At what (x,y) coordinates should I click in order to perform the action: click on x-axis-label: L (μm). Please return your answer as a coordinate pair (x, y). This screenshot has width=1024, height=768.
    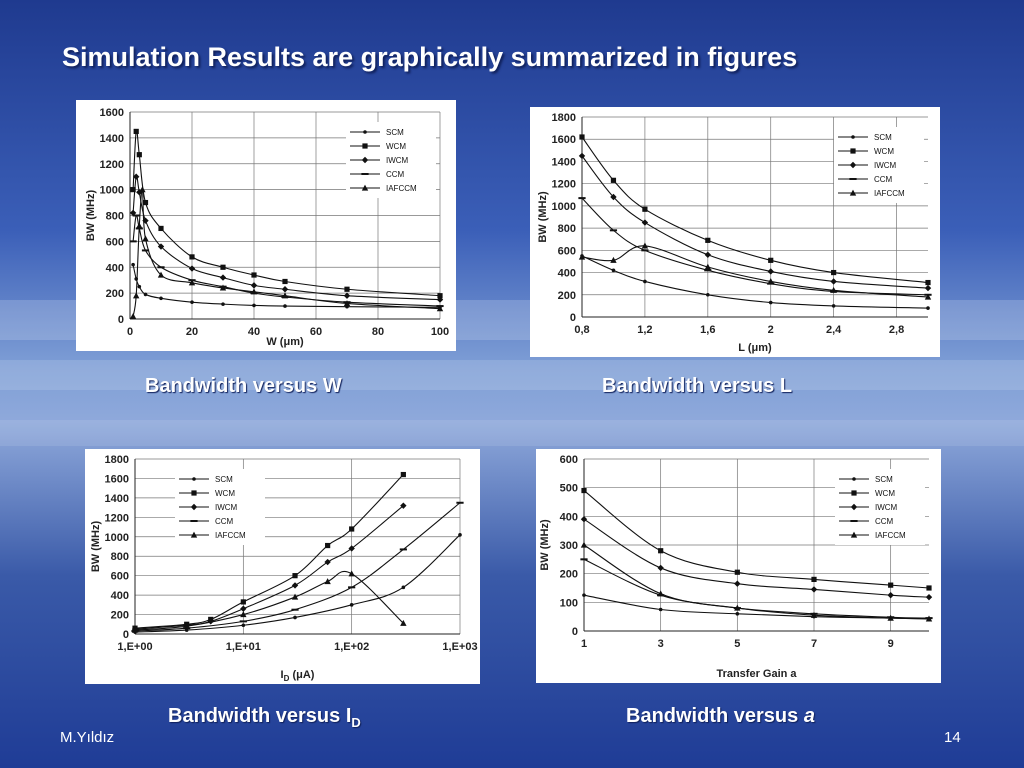
    Looking at the image, I should click on (755, 348).